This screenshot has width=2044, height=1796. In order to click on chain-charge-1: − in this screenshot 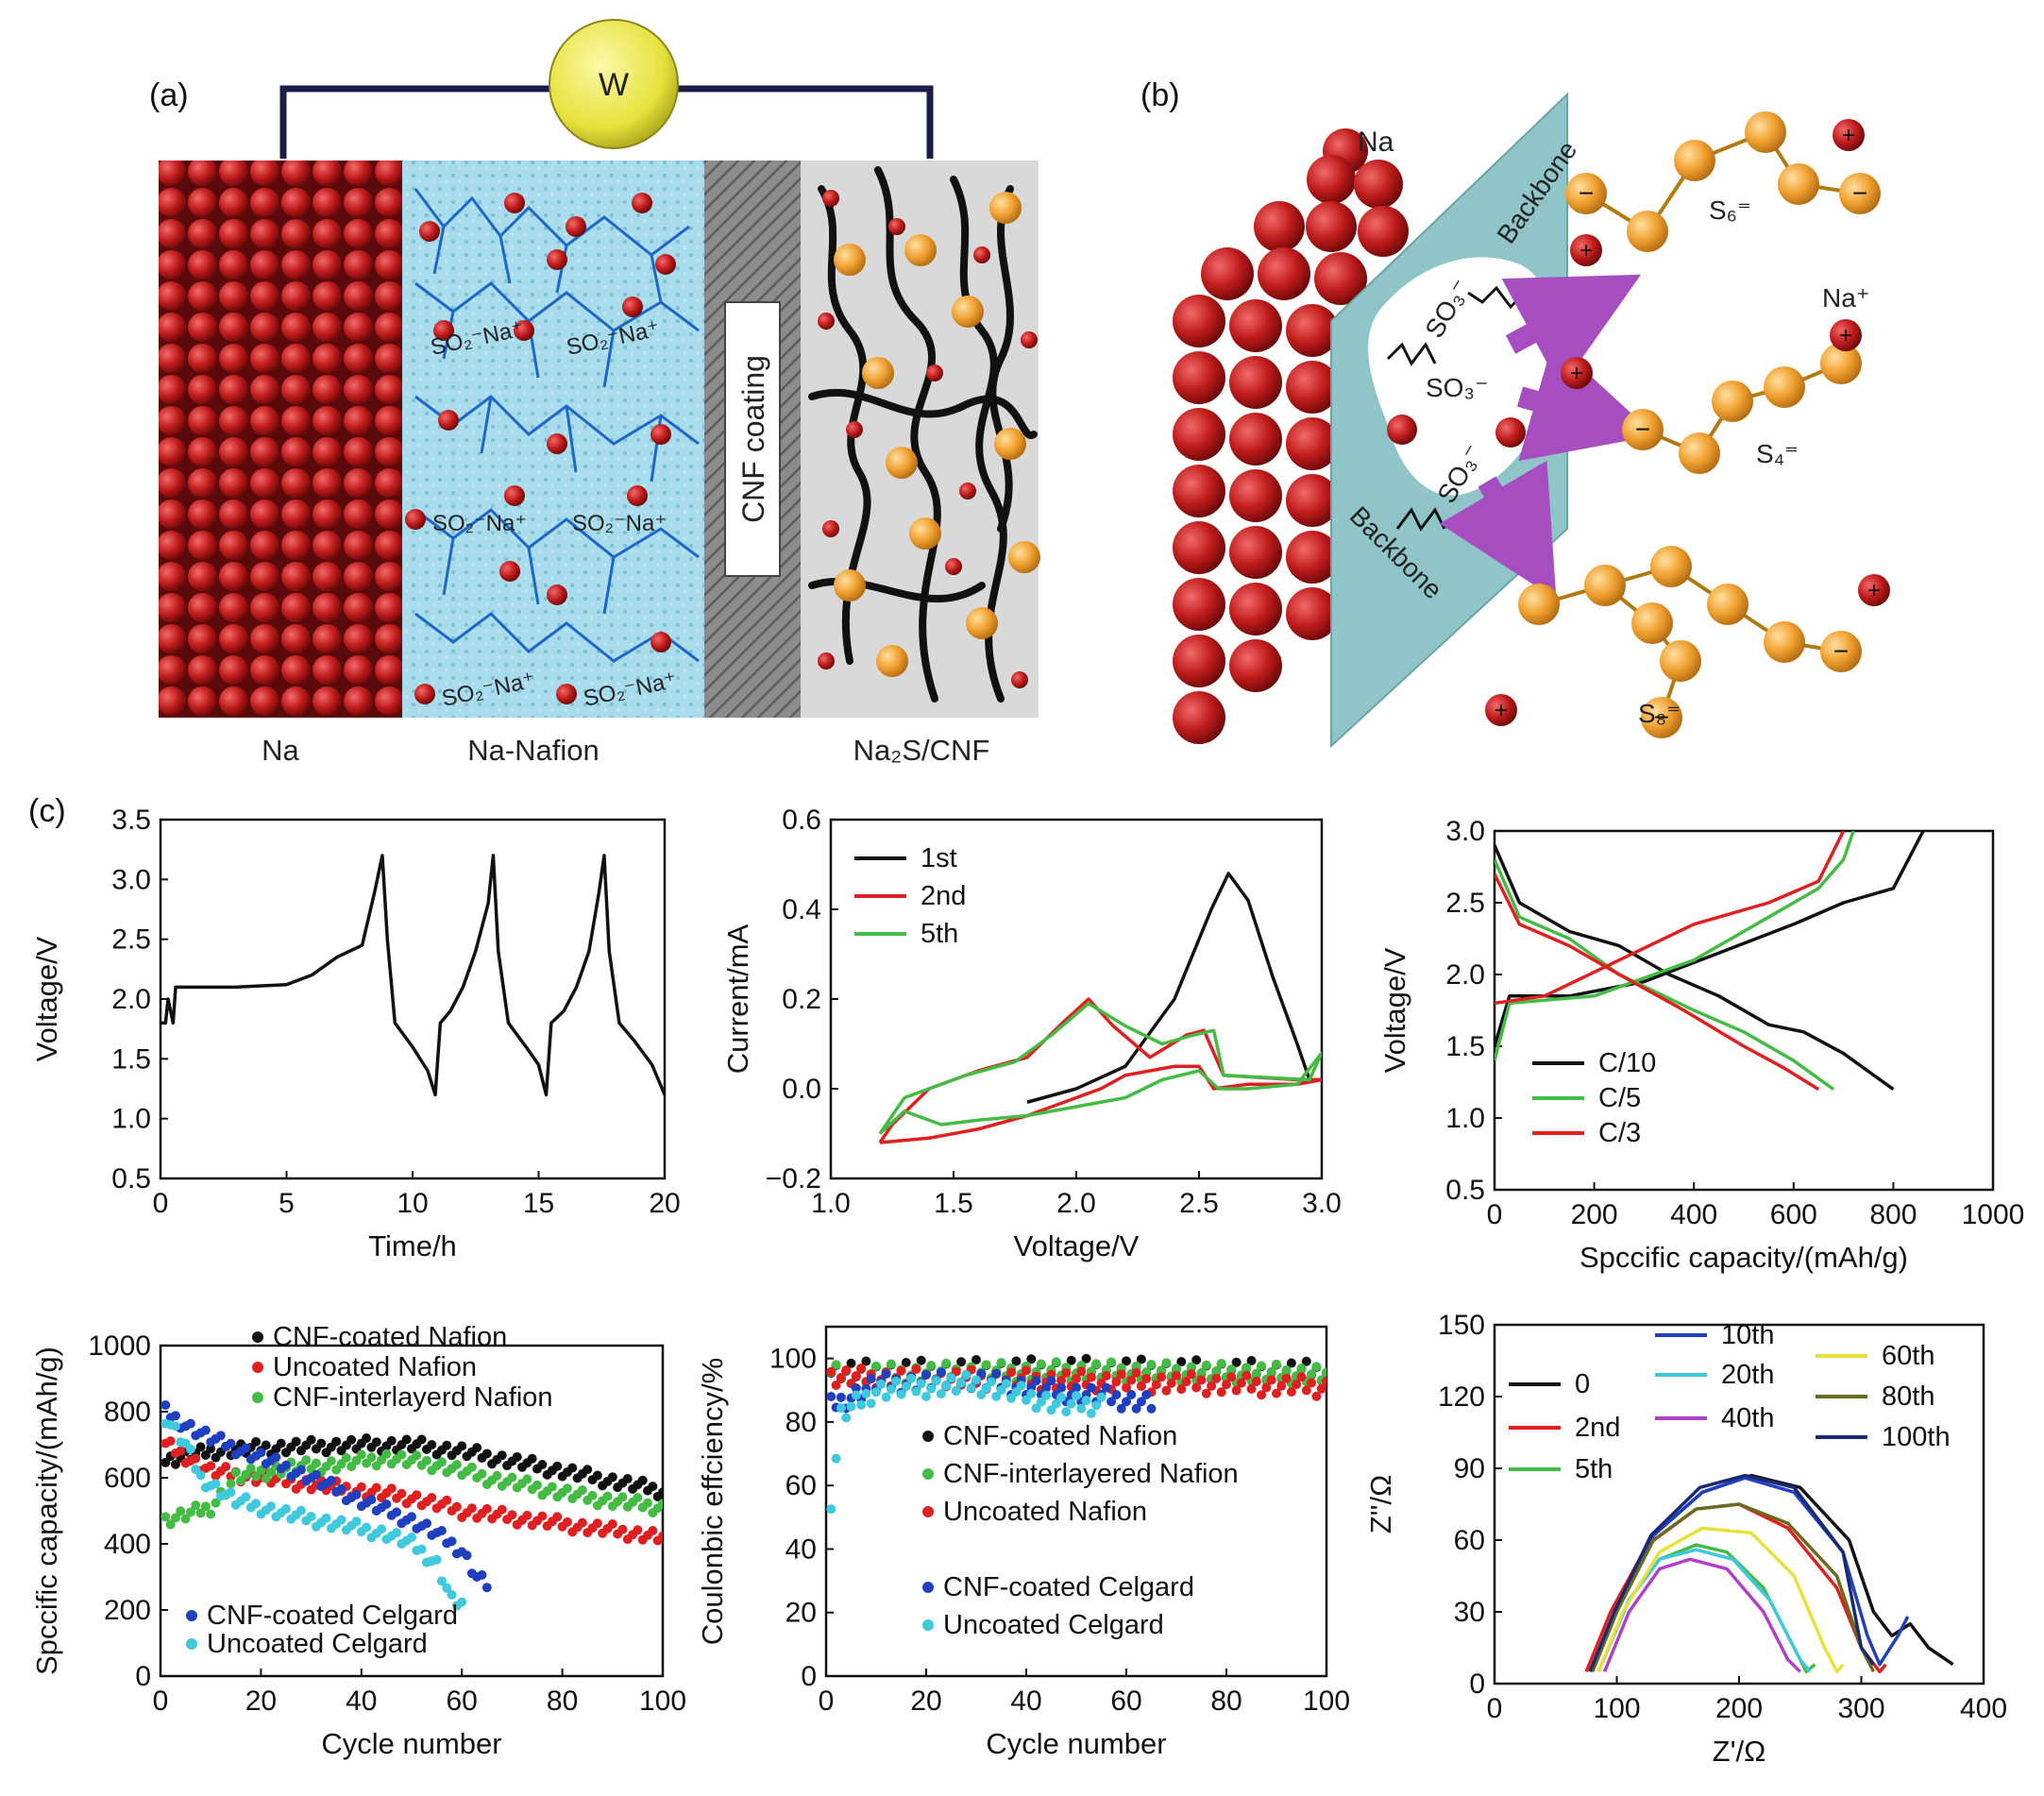, I will do `click(1586, 193)`.